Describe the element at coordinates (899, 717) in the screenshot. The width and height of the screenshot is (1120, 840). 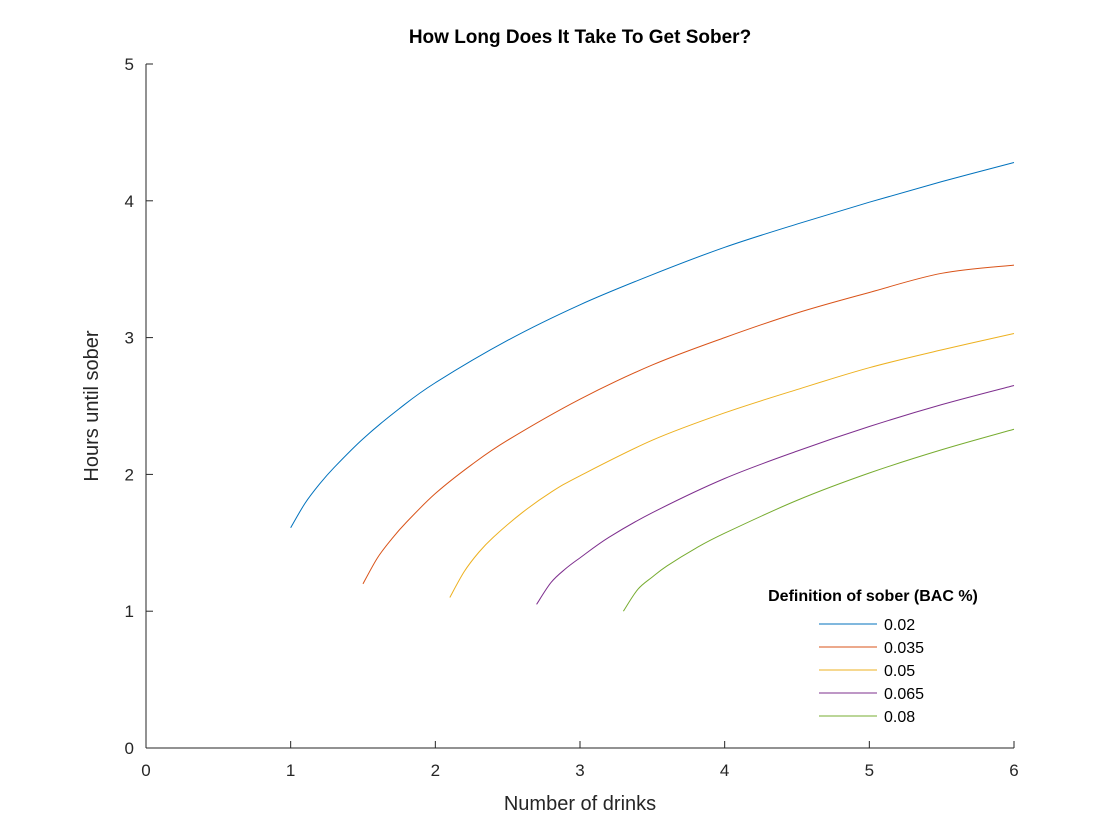
I see `legend-label: 0.08` at that location.